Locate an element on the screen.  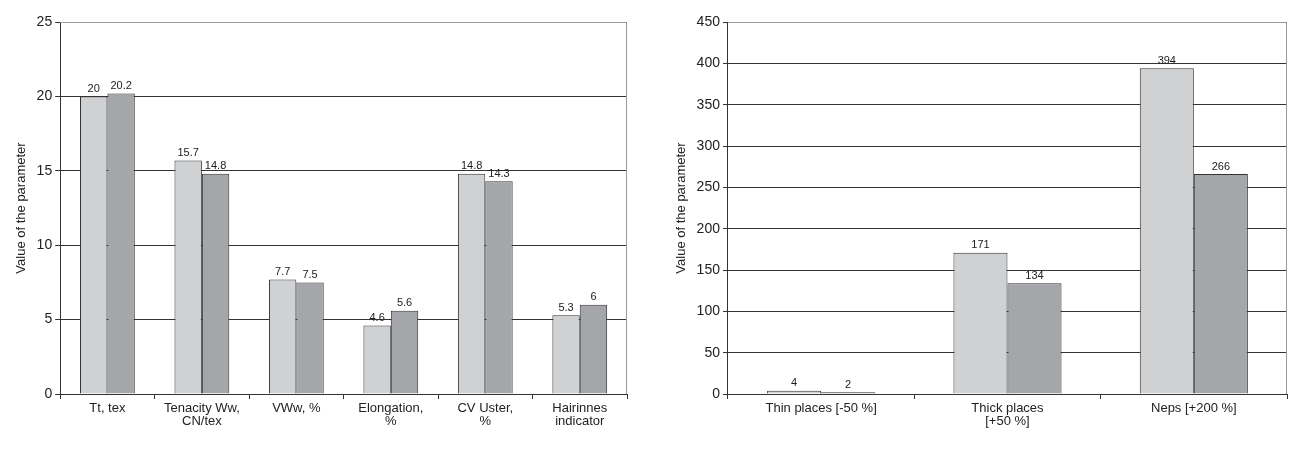
x-tick-label: VWw, % is located at coordinates (296, 408).